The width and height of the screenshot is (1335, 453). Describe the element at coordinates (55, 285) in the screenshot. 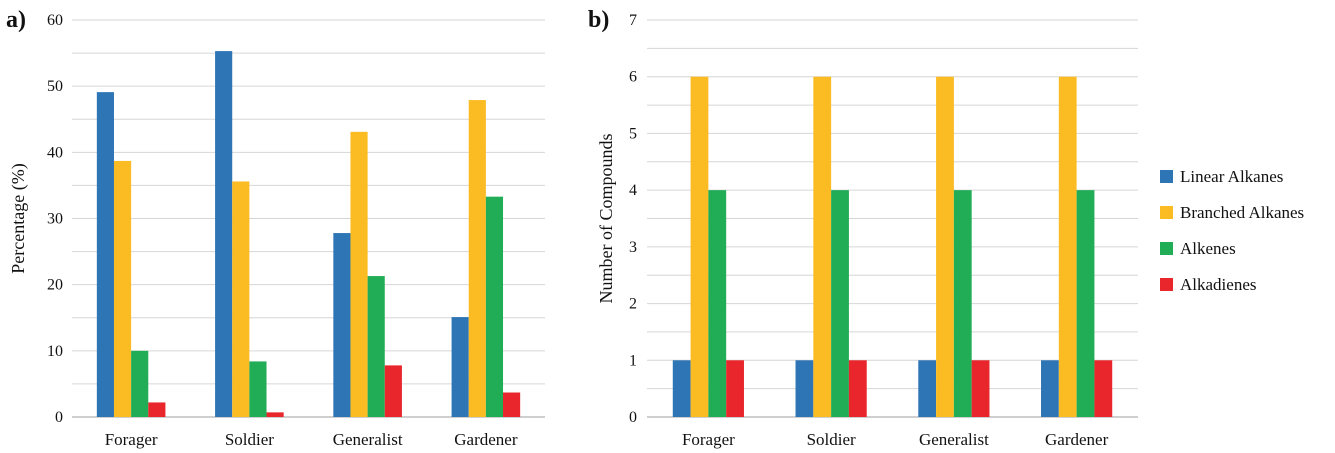

I see `y-tick-label: 20` at that location.